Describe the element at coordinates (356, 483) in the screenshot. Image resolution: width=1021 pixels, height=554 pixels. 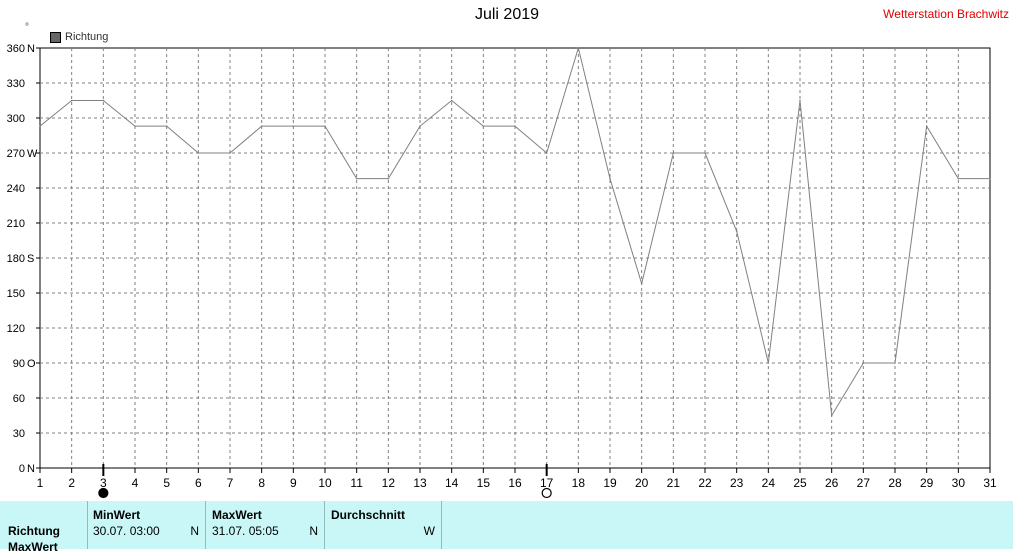
I see `x-tick-label: 11` at that location.